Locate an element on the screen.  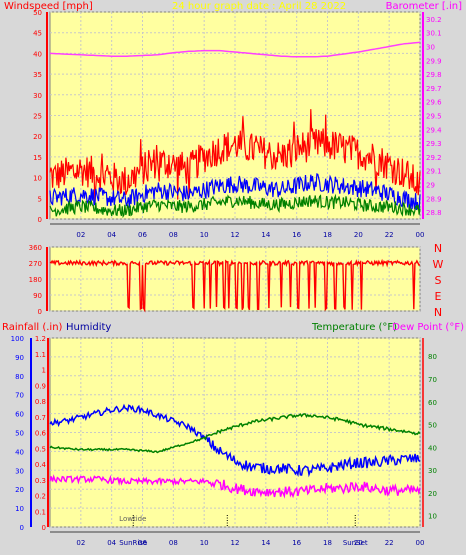
rainfall-tick: 0.5 is located at coordinates (40, 449).